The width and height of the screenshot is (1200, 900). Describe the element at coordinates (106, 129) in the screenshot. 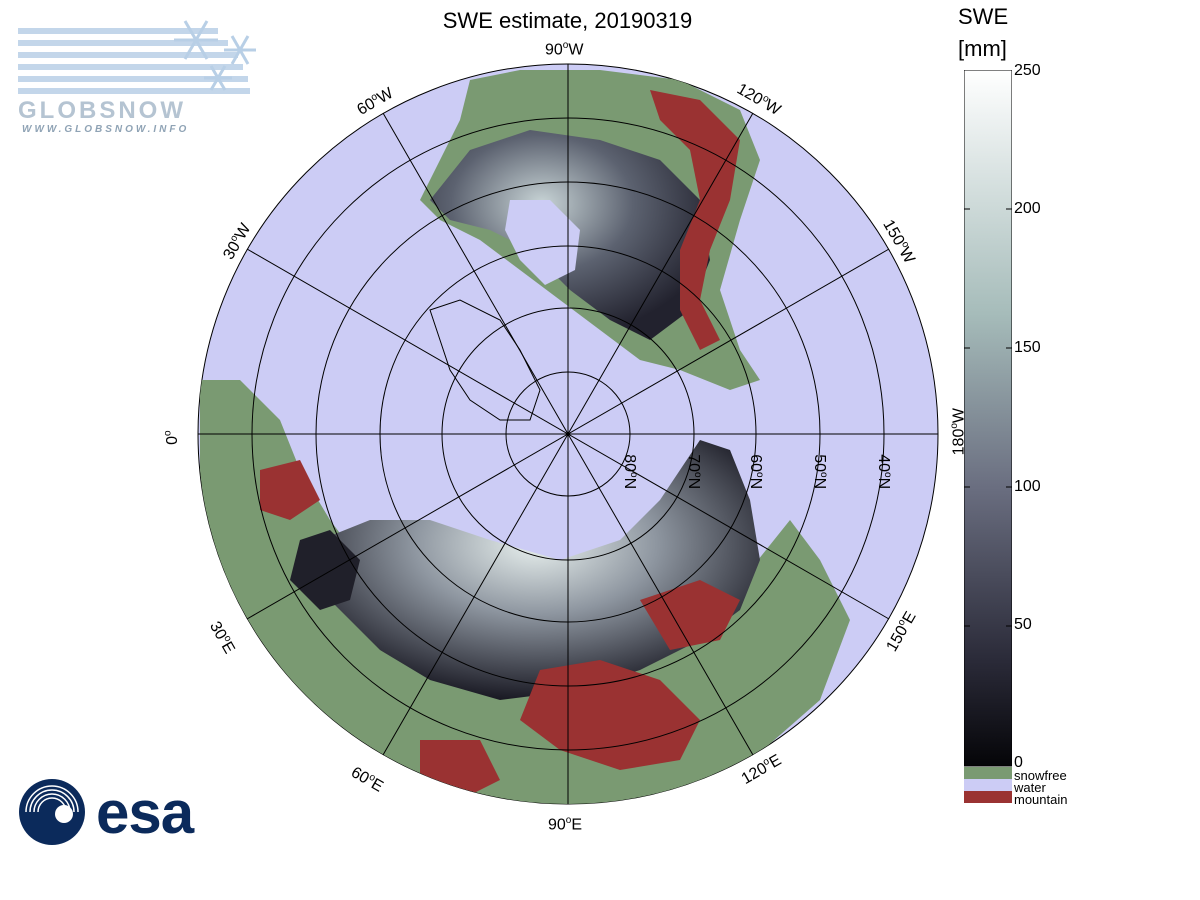

I see `globsnow-url: WWW.GLOBSNOW.INFO` at that location.